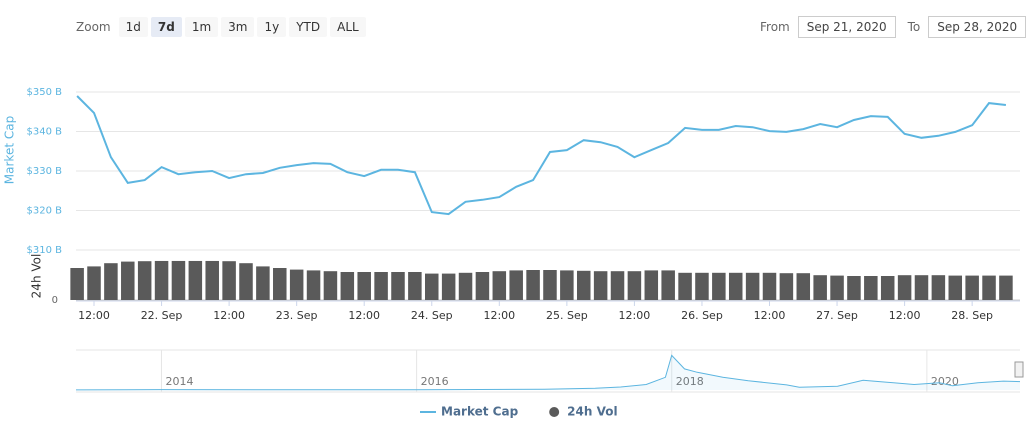  What do you see at coordinates (45, 211) in the screenshot?
I see `y-tick-label: $320 B` at bounding box center [45, 211].